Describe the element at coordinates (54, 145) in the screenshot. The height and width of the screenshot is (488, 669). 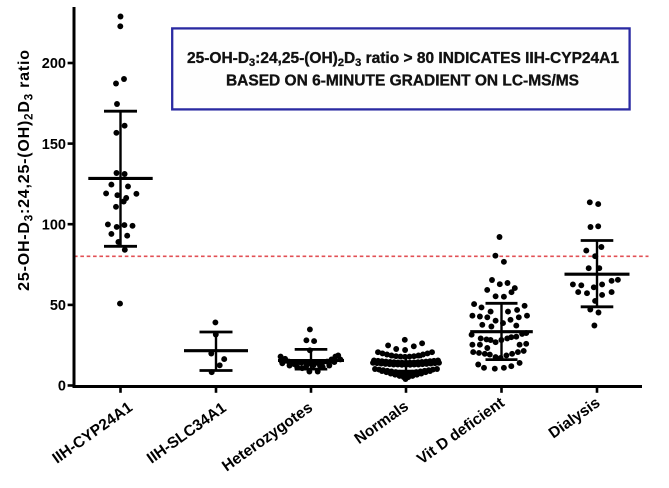
I see `svg-text: 150` at that location.